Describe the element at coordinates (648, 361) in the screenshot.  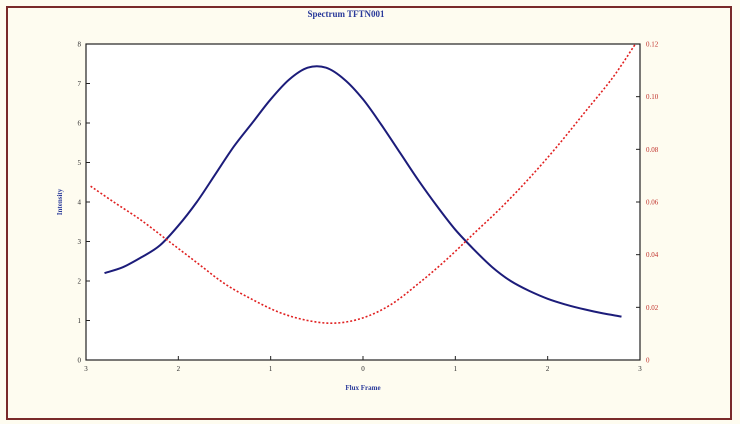
I see `y-right-tick-label: 0` at that location.